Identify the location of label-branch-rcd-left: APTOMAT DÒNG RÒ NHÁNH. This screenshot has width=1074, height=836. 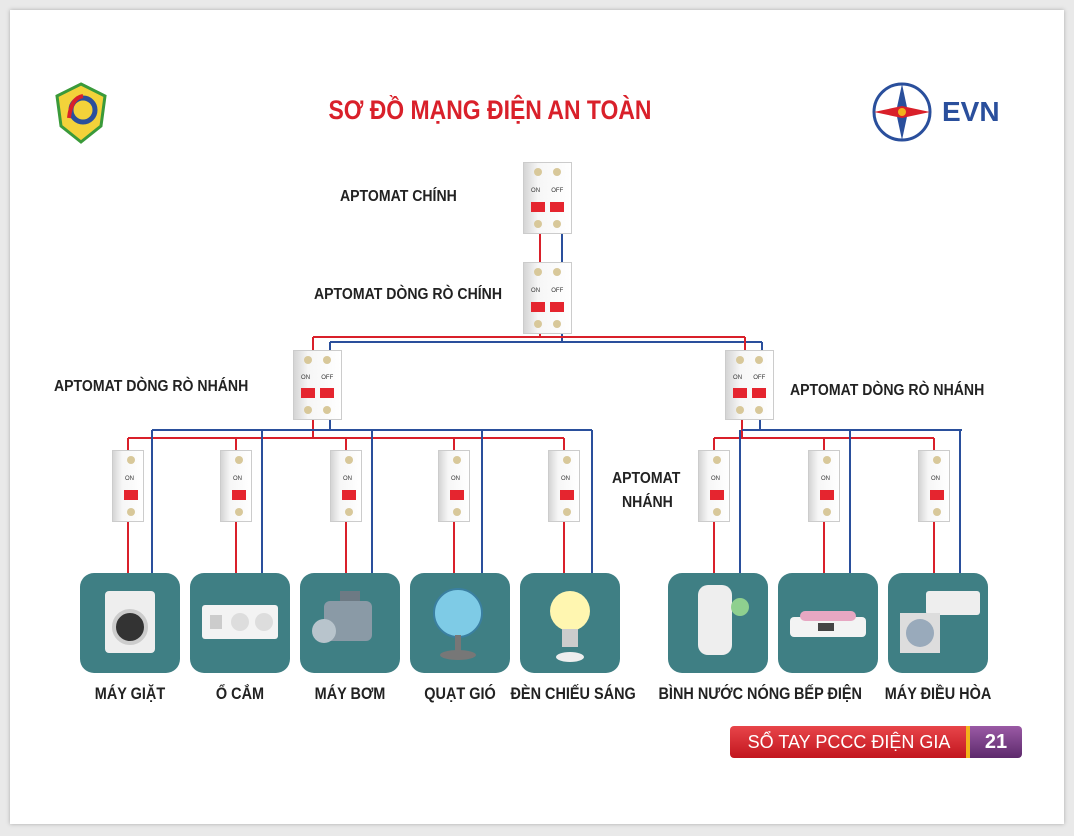
(151, 386).